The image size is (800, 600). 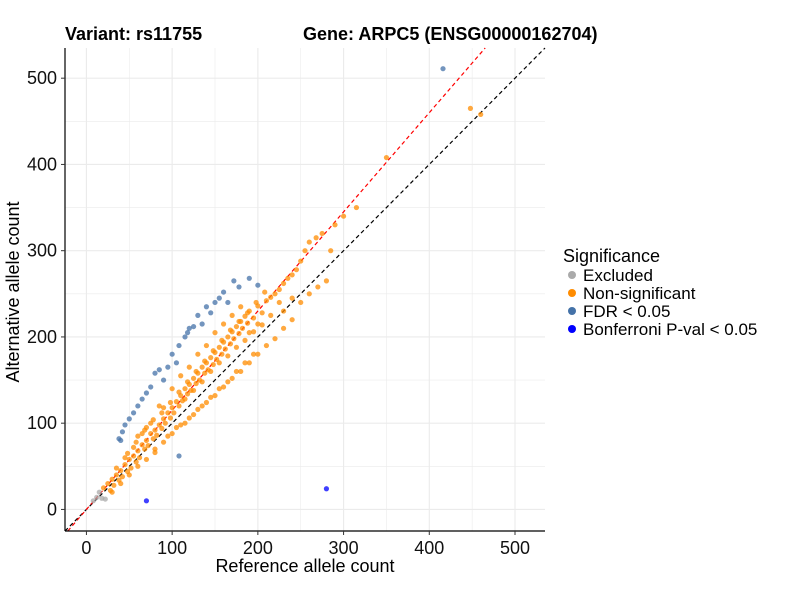 What do you see at coordinates (42, 78) in the screenshot?
I see `y-tick-label: 500` at bounding box center [42, 78].